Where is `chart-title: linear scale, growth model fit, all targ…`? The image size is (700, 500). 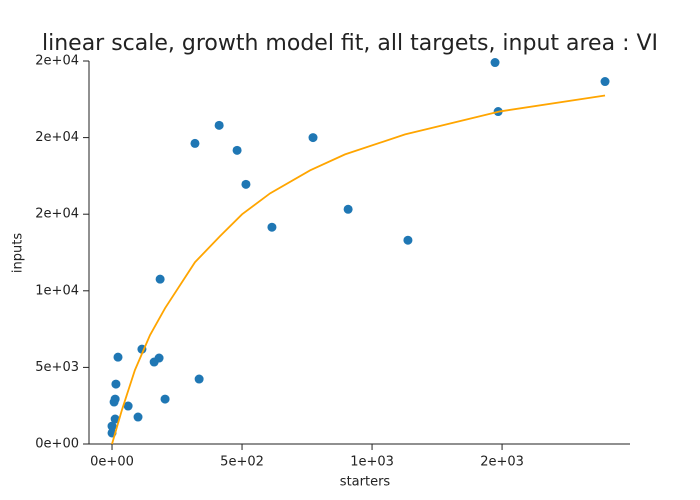 chart-title: linear scale, growth model fit, all targ… is located at coordinates (350, 43).